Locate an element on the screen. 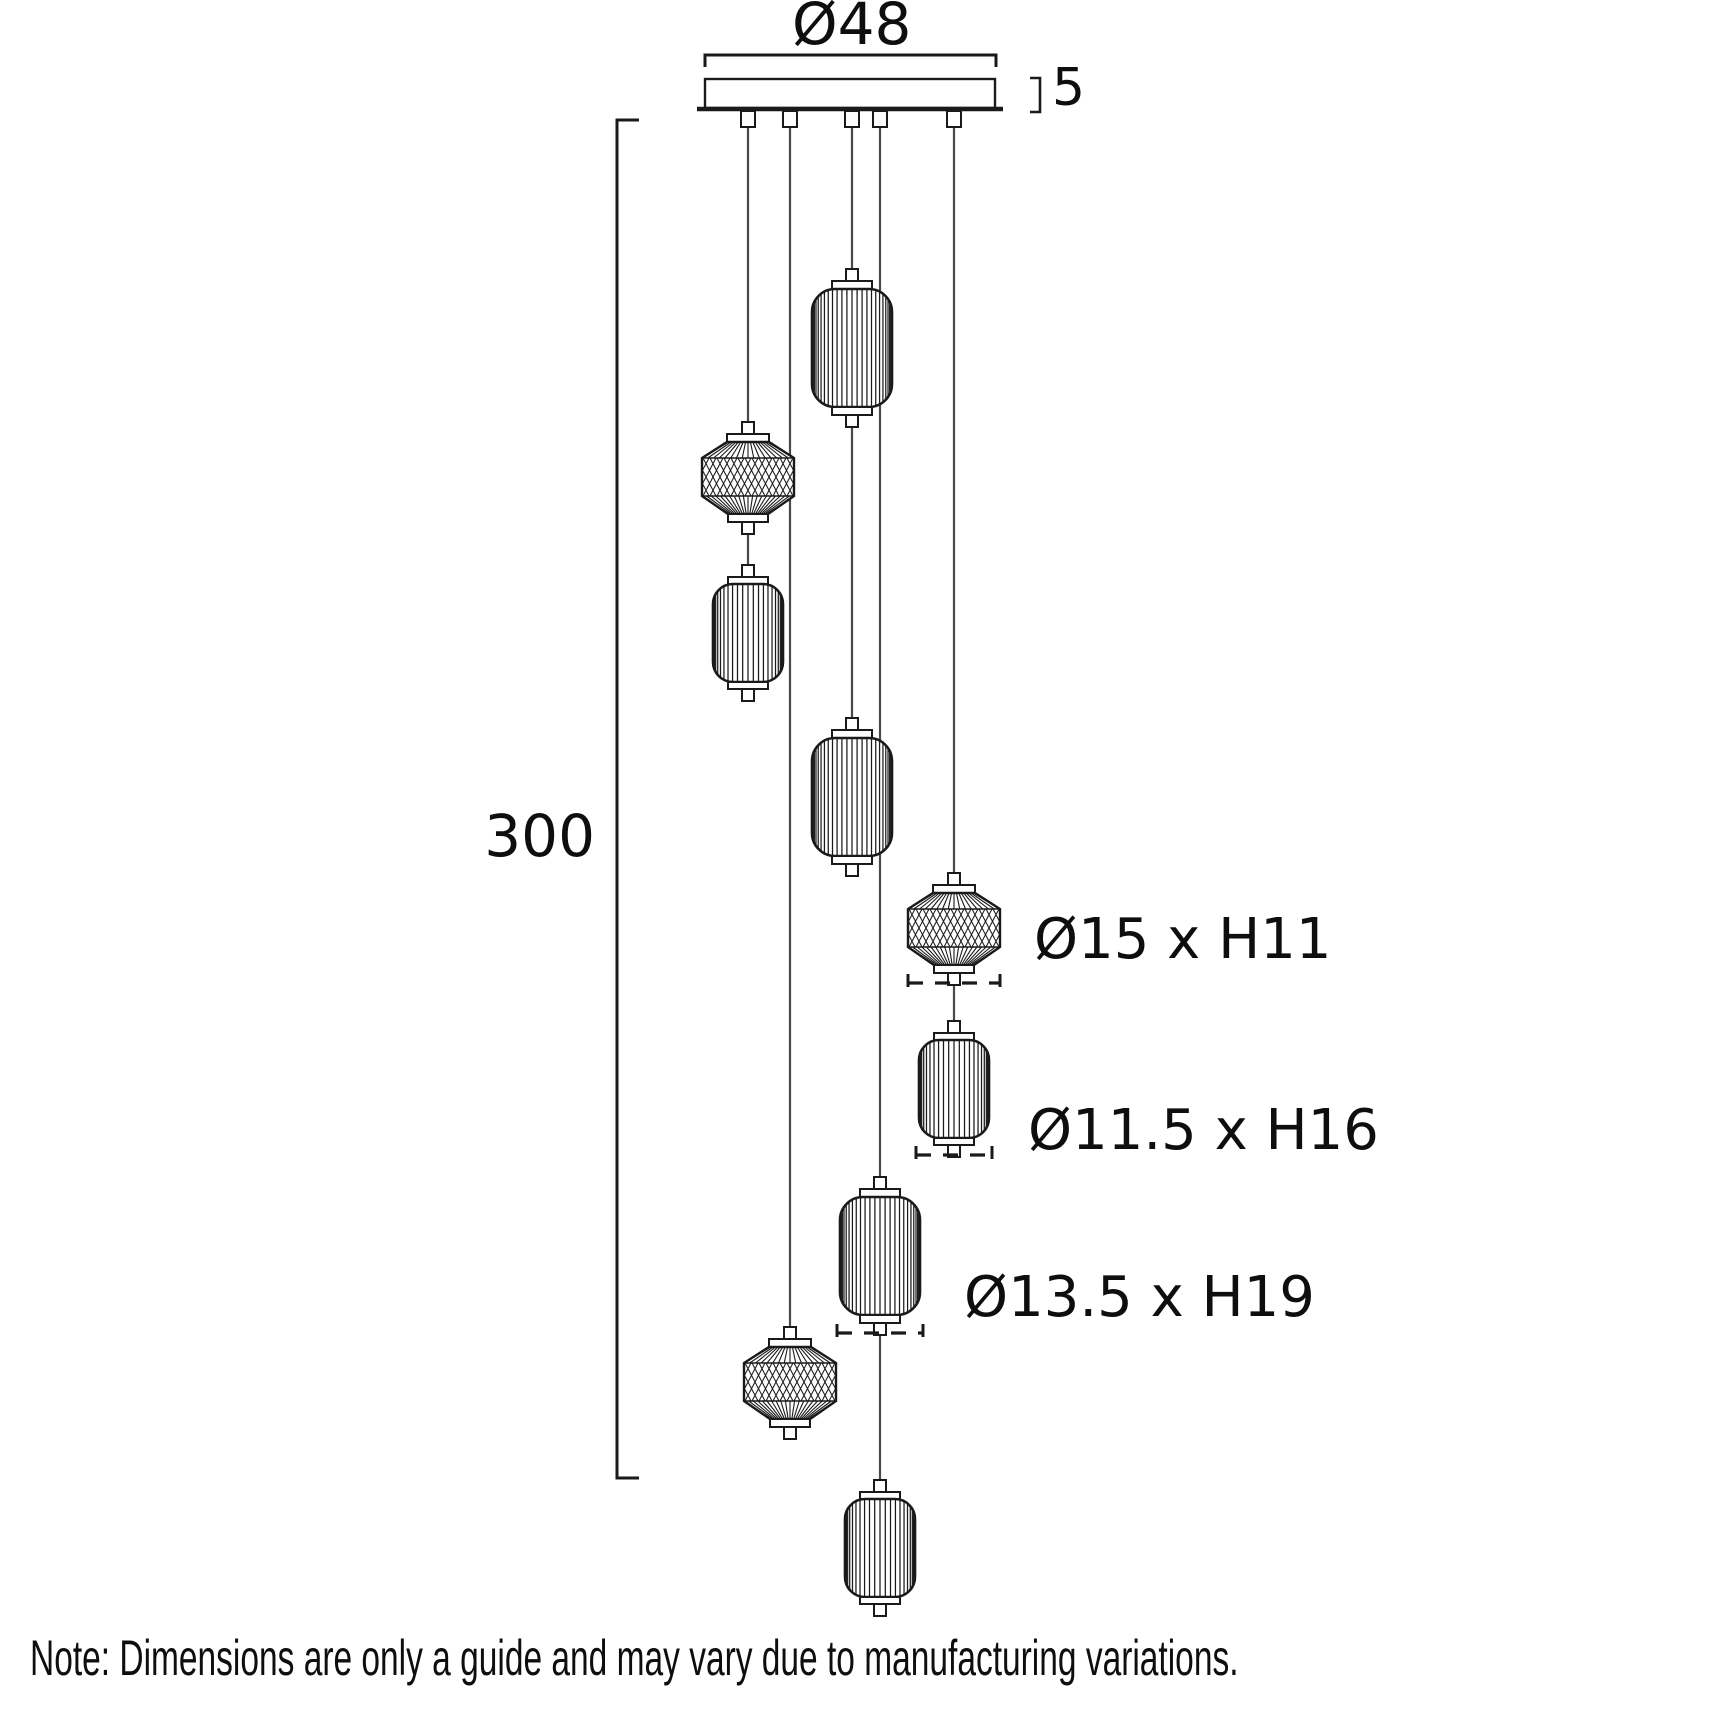 This screenshot has width=1712, height=1712. drop-length-label: 300 is located at coordinates (539, 836).